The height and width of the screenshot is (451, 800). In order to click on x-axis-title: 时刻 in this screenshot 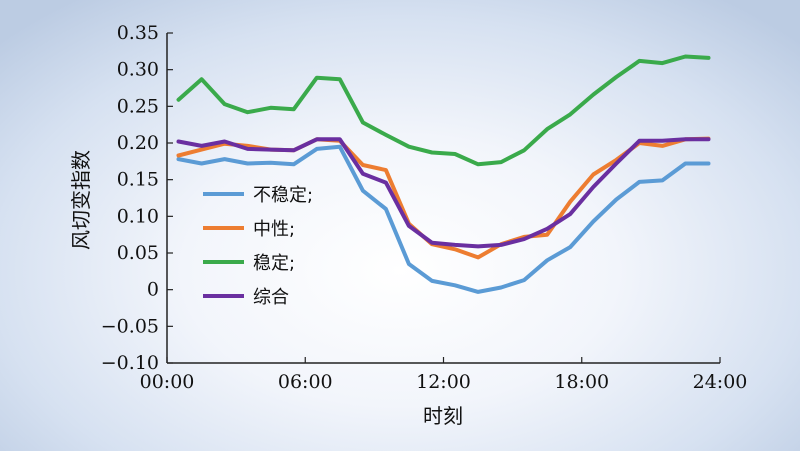, I will do `click(443, 416)`.